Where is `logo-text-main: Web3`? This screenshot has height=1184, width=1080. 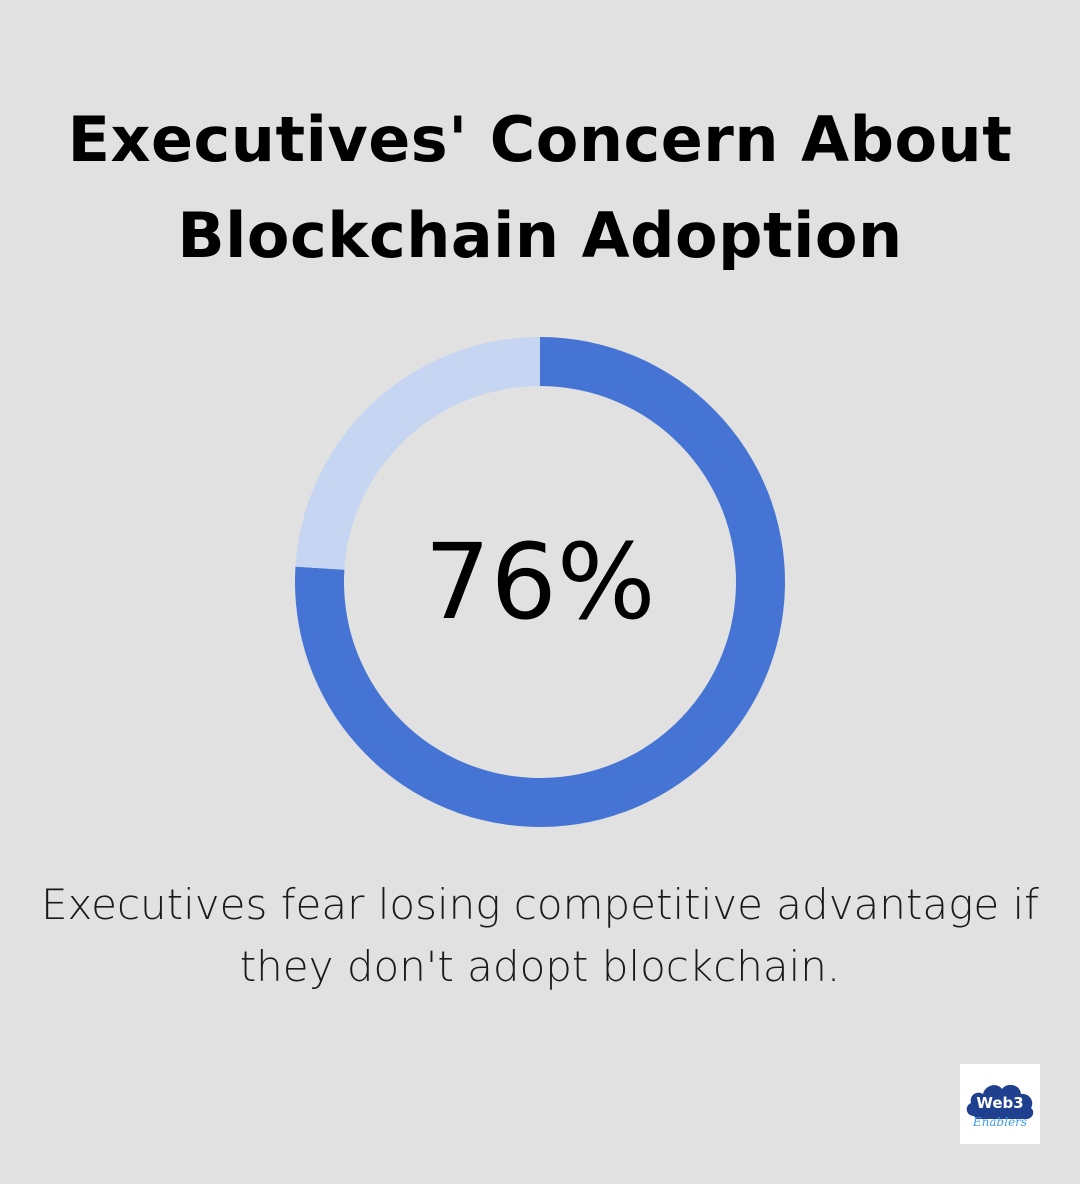 logo-text-main: Web3 is located at coordinates (999, 1103).